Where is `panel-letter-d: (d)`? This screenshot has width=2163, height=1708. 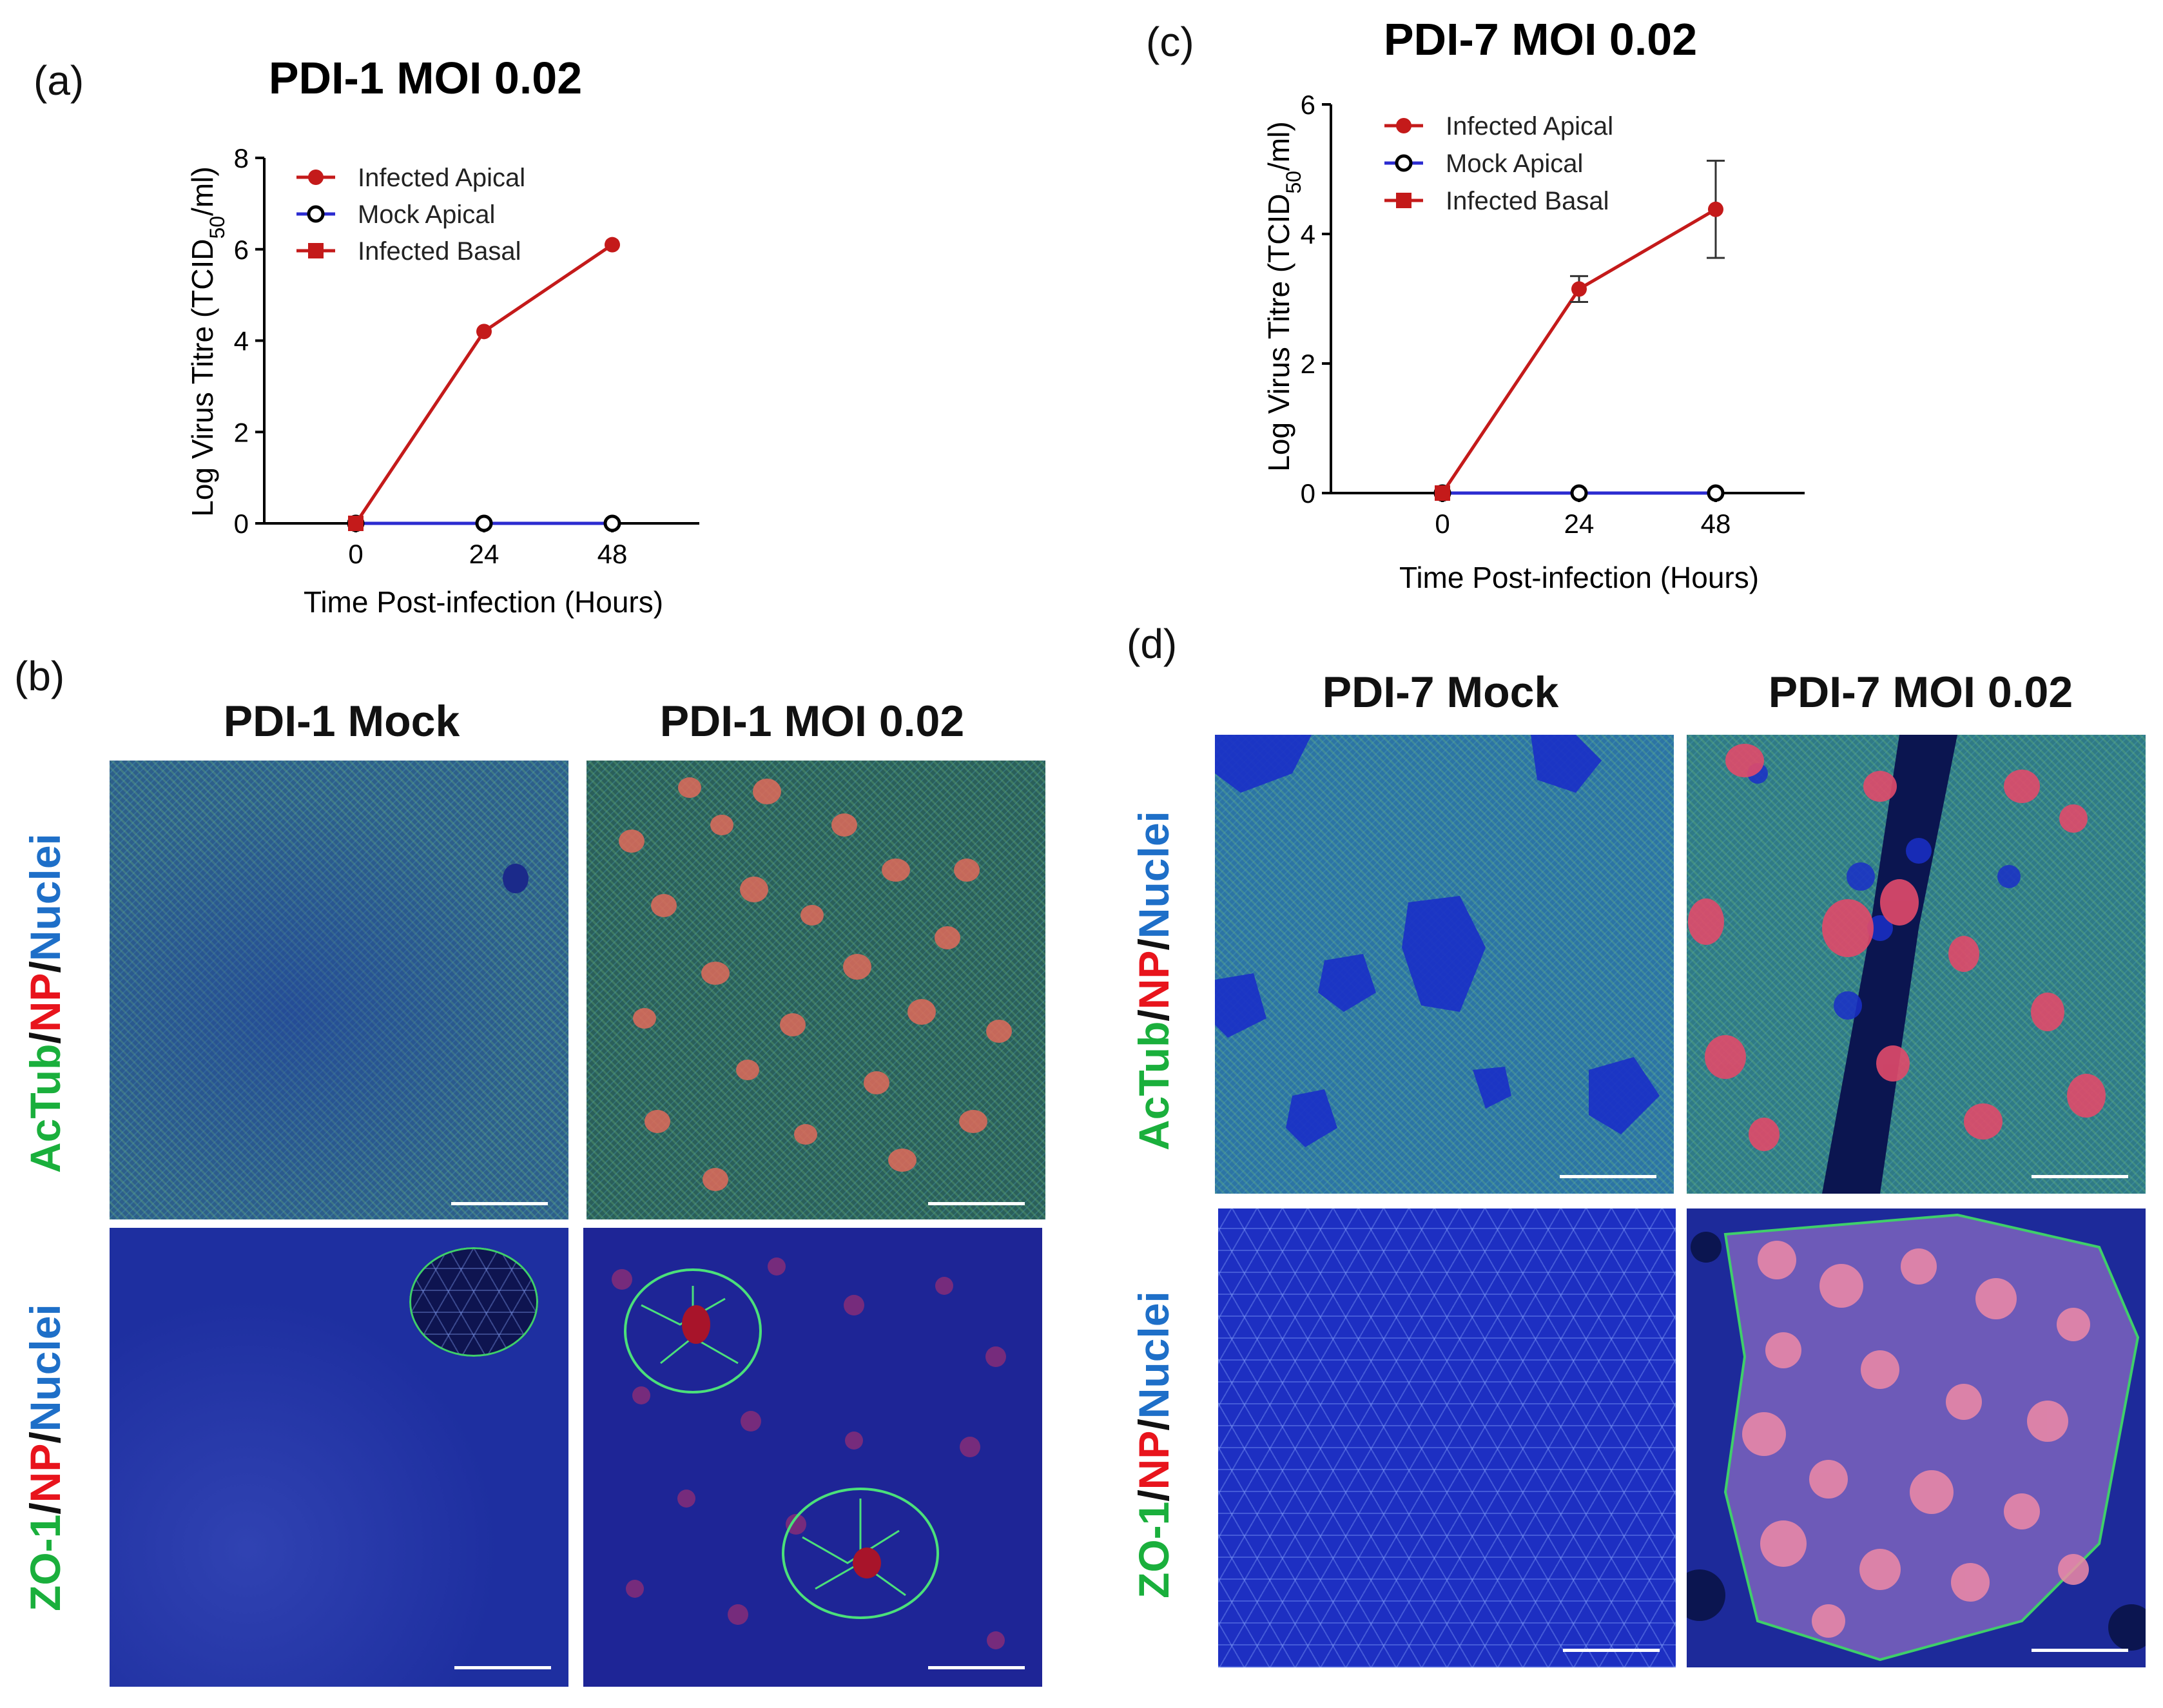 panel-letter-d: (d) is located at coordinates (1152, 644).